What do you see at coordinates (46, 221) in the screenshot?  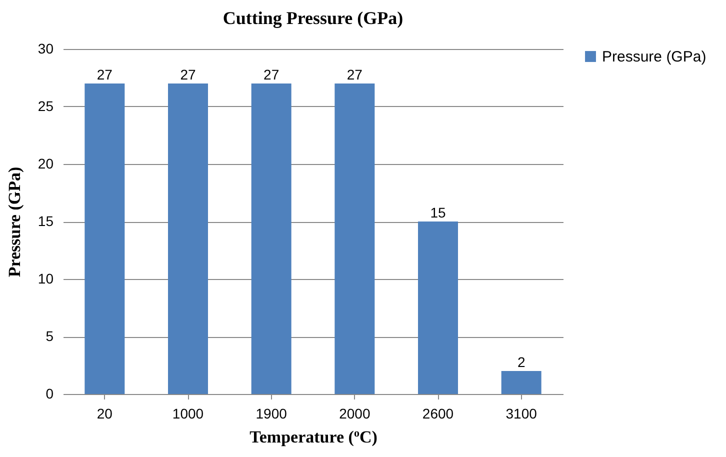 I see `y-tick-label: 15` at bounding box center [46, 221].